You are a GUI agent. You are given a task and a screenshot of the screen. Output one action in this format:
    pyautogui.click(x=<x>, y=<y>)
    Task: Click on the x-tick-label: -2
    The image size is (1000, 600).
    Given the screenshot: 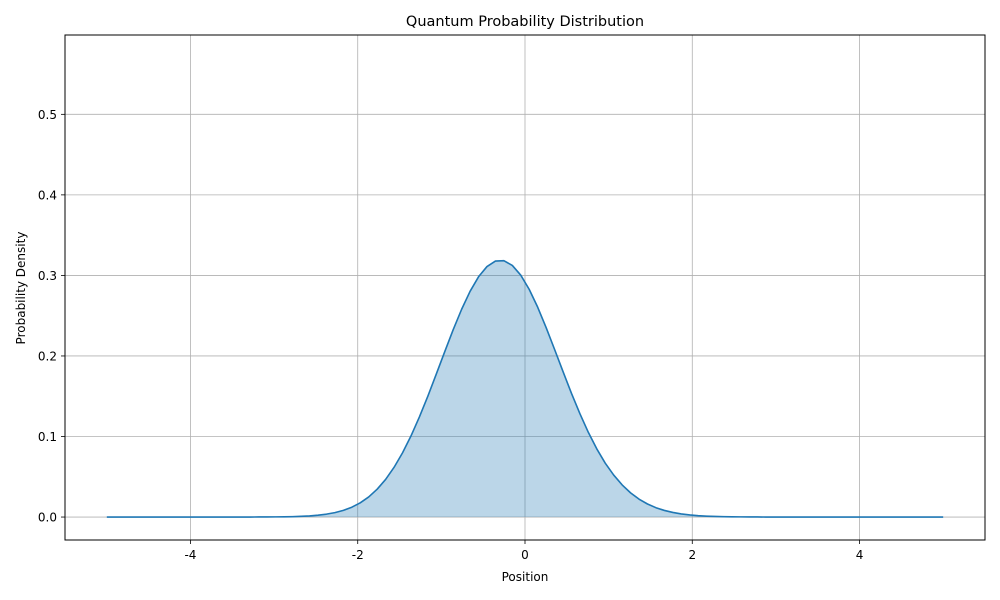 What is the action you would take?
    pyautogui.click(x=358, y=555)
    